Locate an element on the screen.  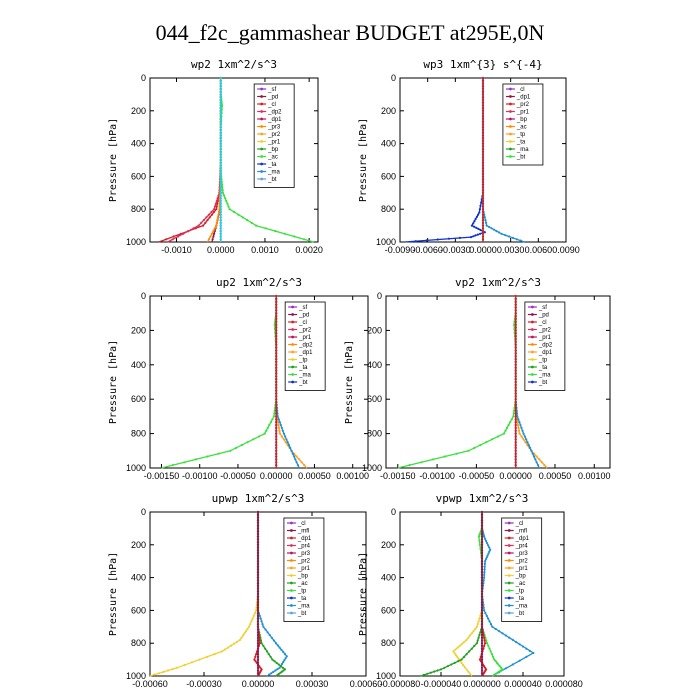
legend-label: _pr3 is located at coordinates (522, 554).